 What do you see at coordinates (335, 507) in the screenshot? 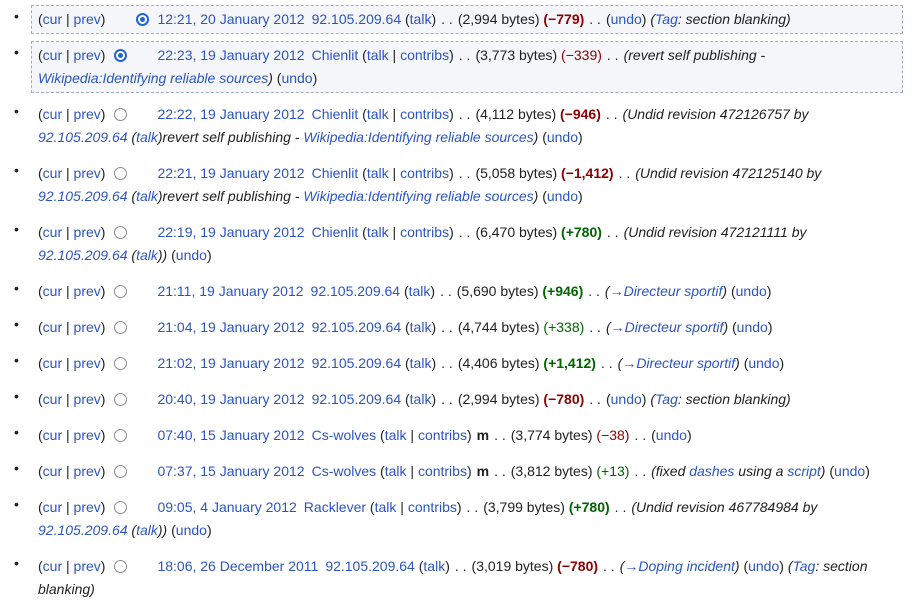
I see `username-link: Racklever` at bounding box center [335, 507].